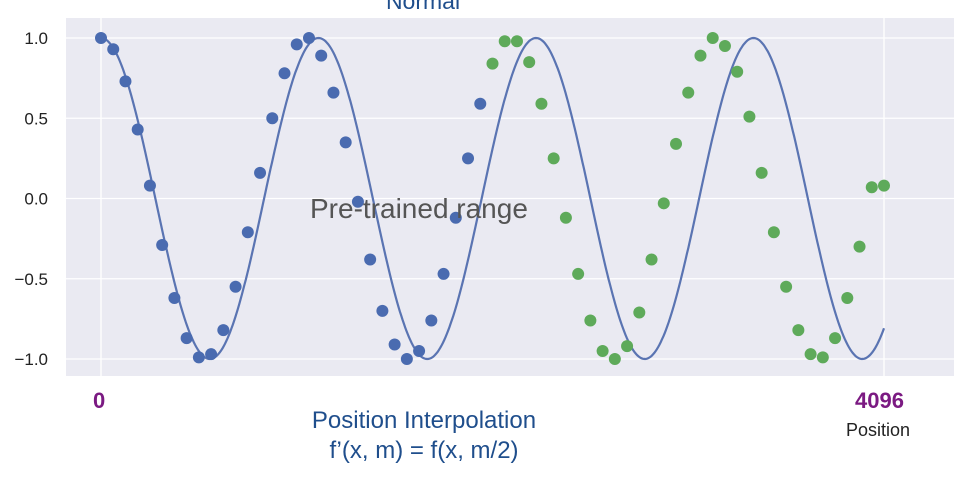  What do you see at coordinates (424, 420) in the screenshot?
I see `caption-method-name: Position Interpolation` at bounding box center [424, 420].